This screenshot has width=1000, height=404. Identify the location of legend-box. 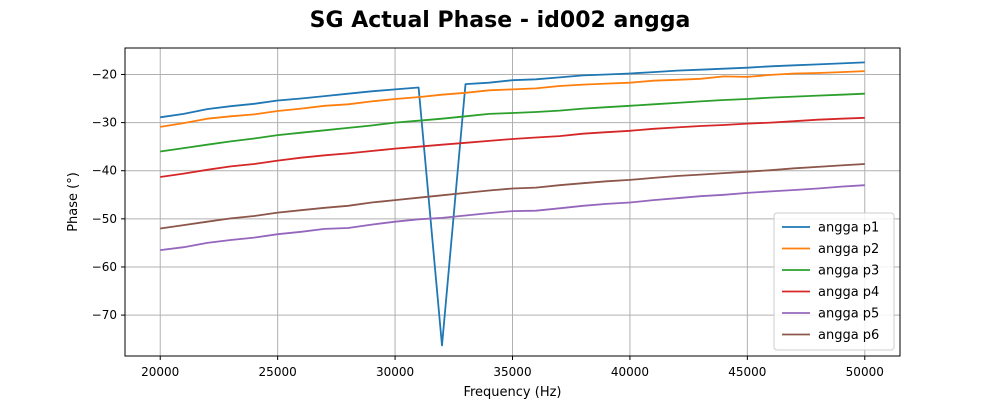
(834, 281).